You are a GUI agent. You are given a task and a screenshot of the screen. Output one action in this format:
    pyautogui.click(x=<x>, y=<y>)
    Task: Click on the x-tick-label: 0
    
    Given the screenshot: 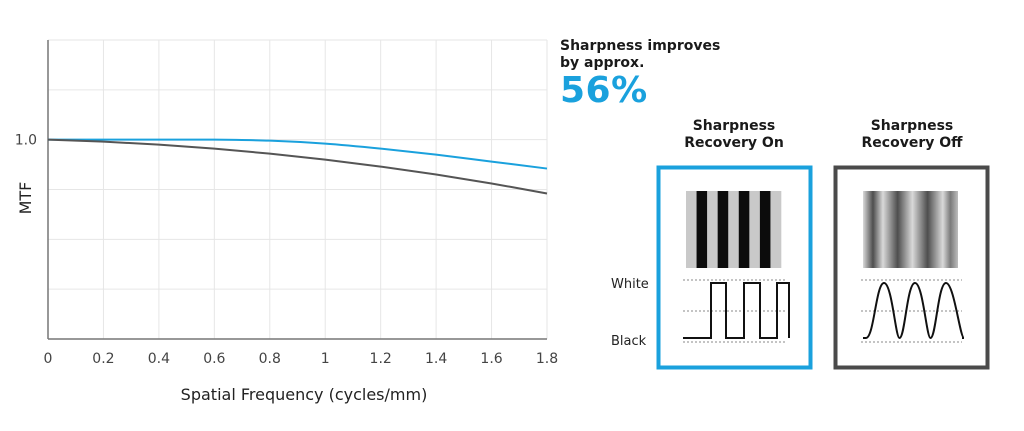 What is the action you would take?
    pyautogui.click(x=48, y=359)
    